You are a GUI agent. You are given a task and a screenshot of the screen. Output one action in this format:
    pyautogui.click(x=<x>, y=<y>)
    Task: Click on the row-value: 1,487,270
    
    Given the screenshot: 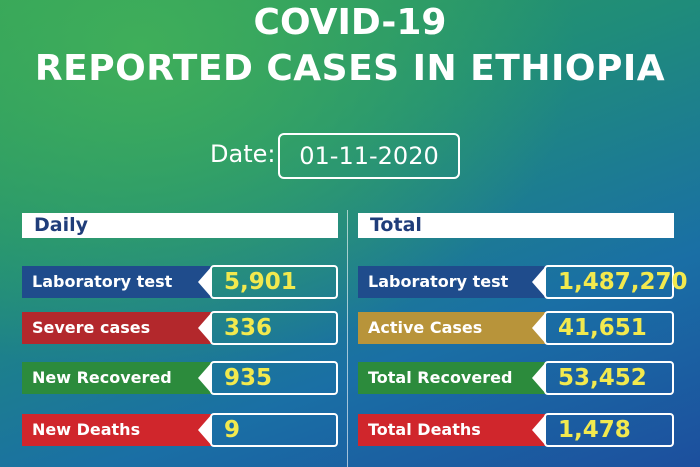 What is the action you would take?
    pyautogui.click(x=616, y=282)
    